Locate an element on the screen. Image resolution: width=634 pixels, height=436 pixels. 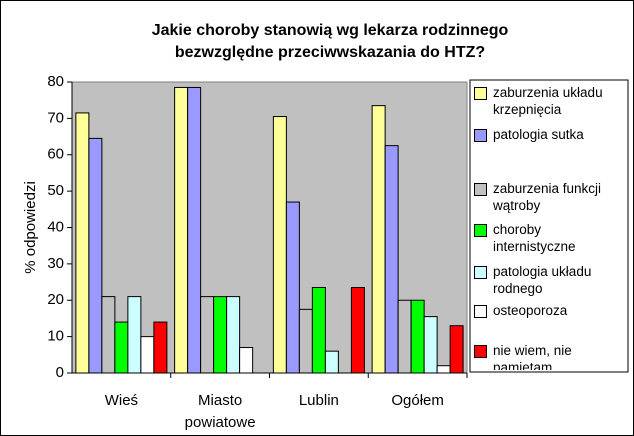
y-tick-label: 0 is located at coordinates (60, 372).